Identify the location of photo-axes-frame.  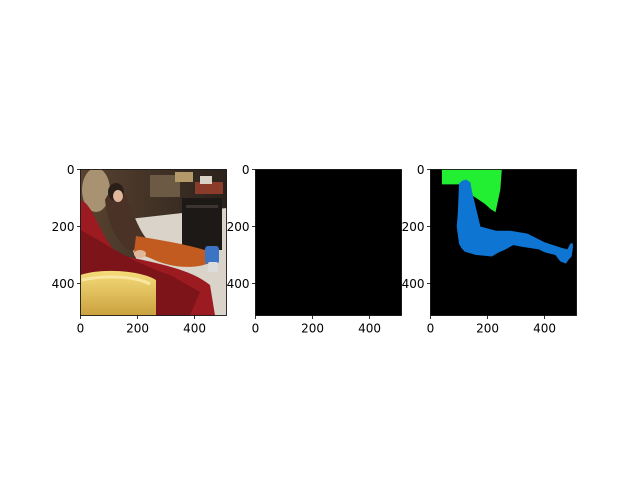
(153, 242).